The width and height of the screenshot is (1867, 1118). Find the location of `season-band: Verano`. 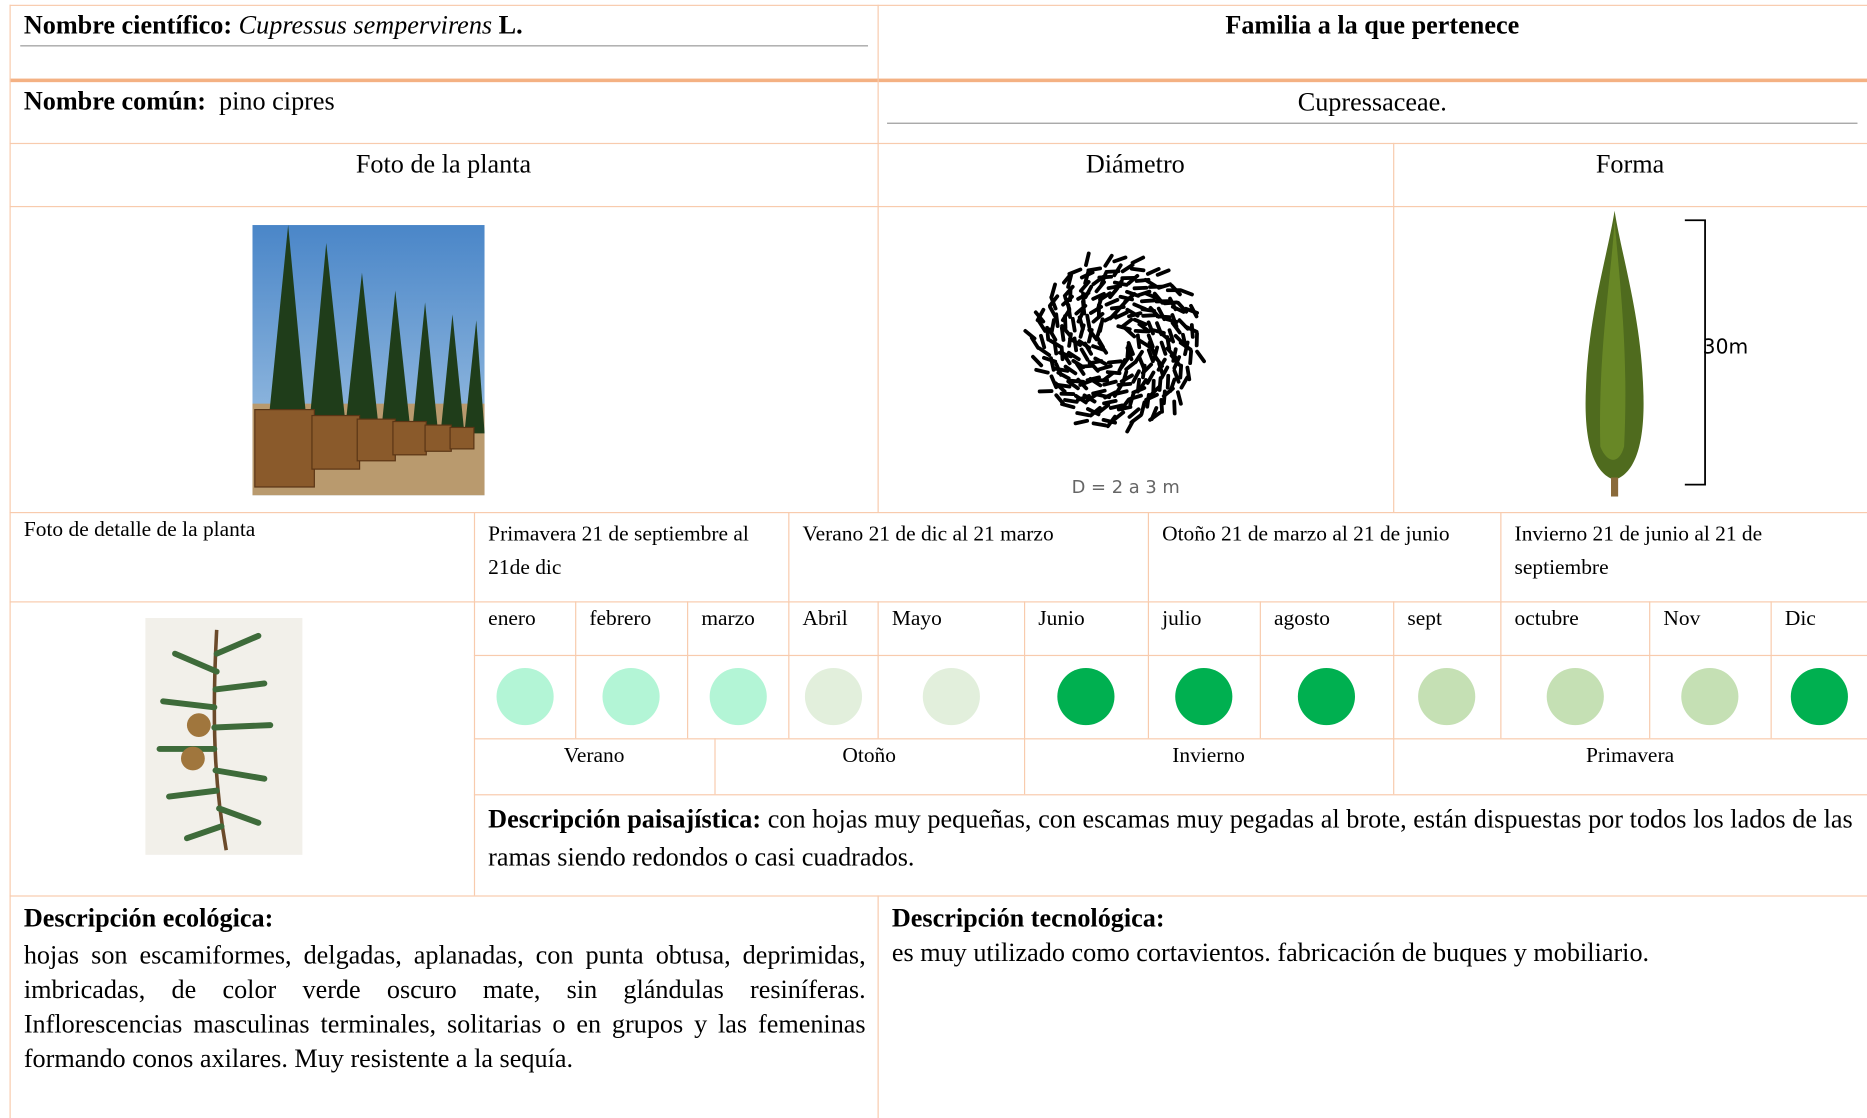

season-band: Verano is located at coordinates (594, 754).